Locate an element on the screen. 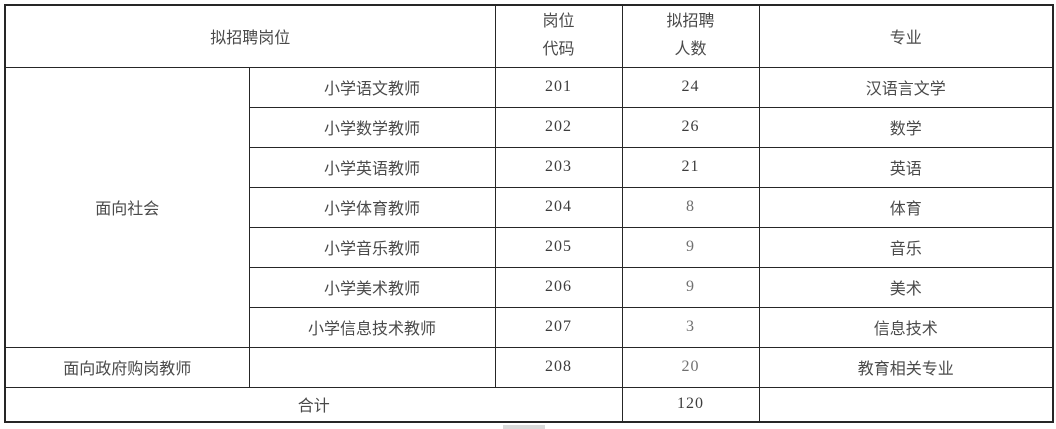 Image resolution: width=1056 pixels, height=429 pixels. code-cell: 201 is located at coordinates (558, 87).